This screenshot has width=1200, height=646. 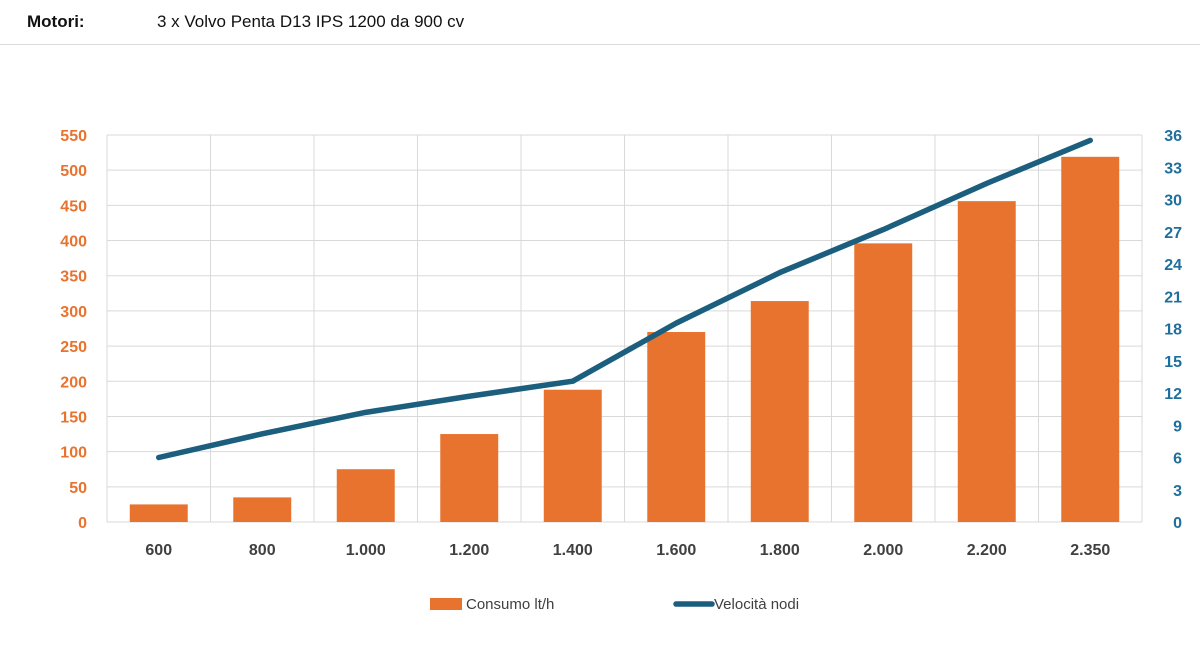 What do you see at coordinates (1090, 339) in the screenshot?
I see `bar-2.350` at bounding box center [1090, 339].